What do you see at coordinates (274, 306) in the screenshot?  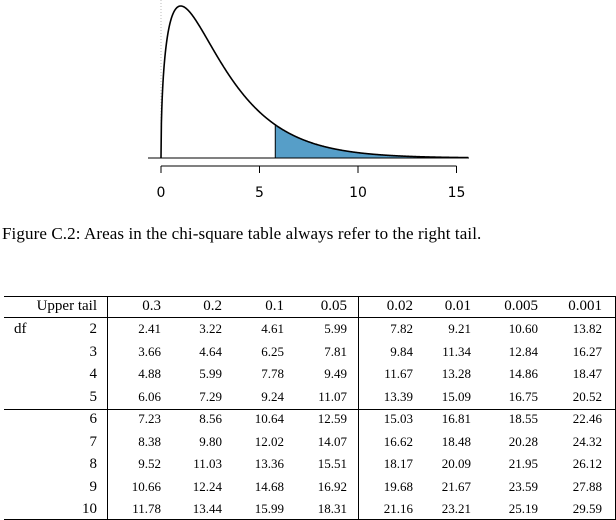 I see `tail-header-0.1: 0.1` at bounding box center [274, 306].